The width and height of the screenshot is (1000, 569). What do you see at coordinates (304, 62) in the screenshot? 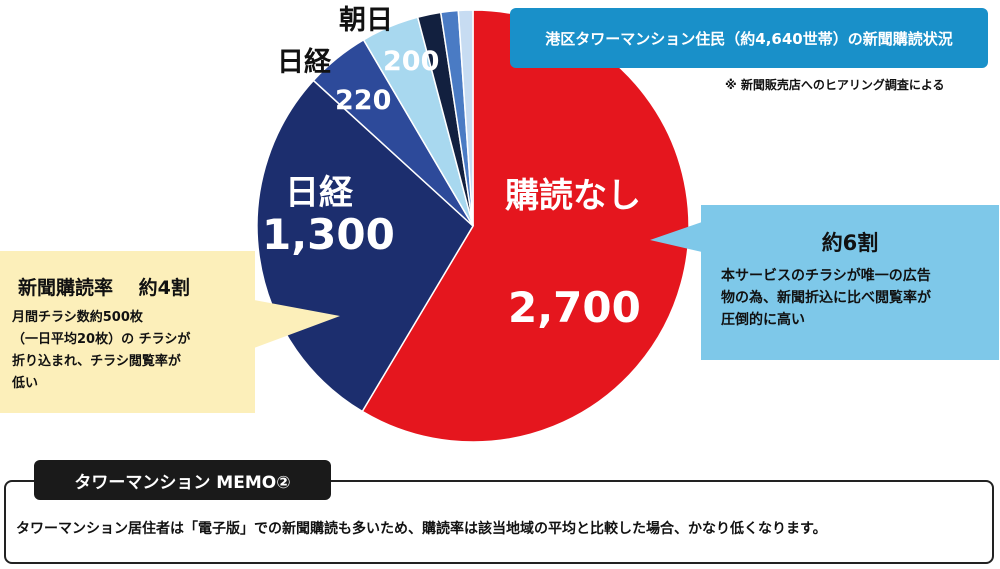
I see `slice-label-nikkei-small-name: 日経` at bounding box center [304, 62].